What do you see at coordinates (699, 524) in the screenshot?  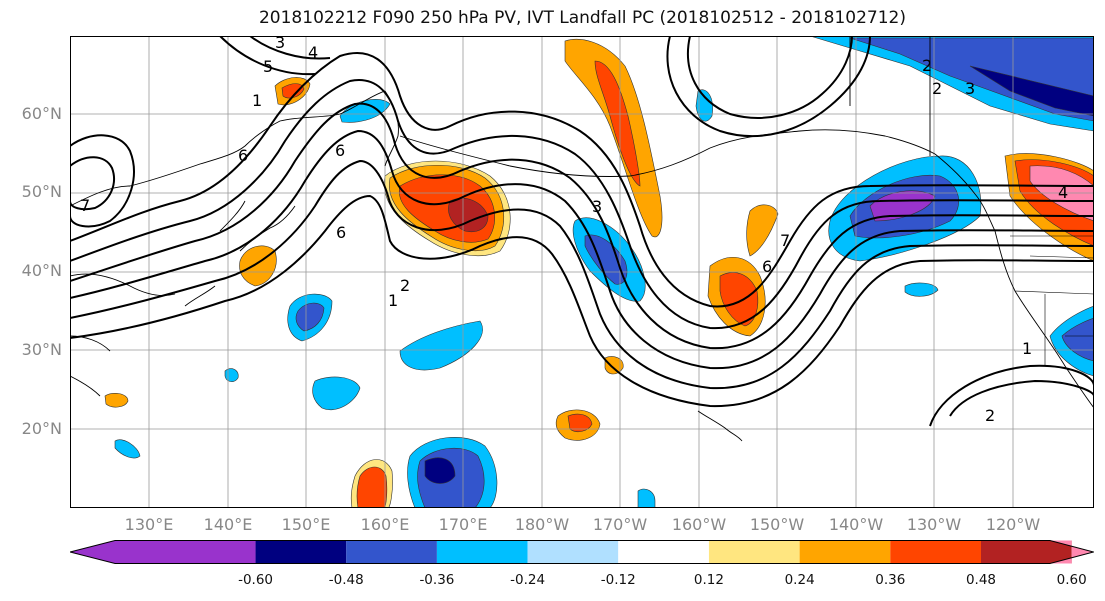 I see `lon-label-160w: 160°W` at bounding box center [699, 524].